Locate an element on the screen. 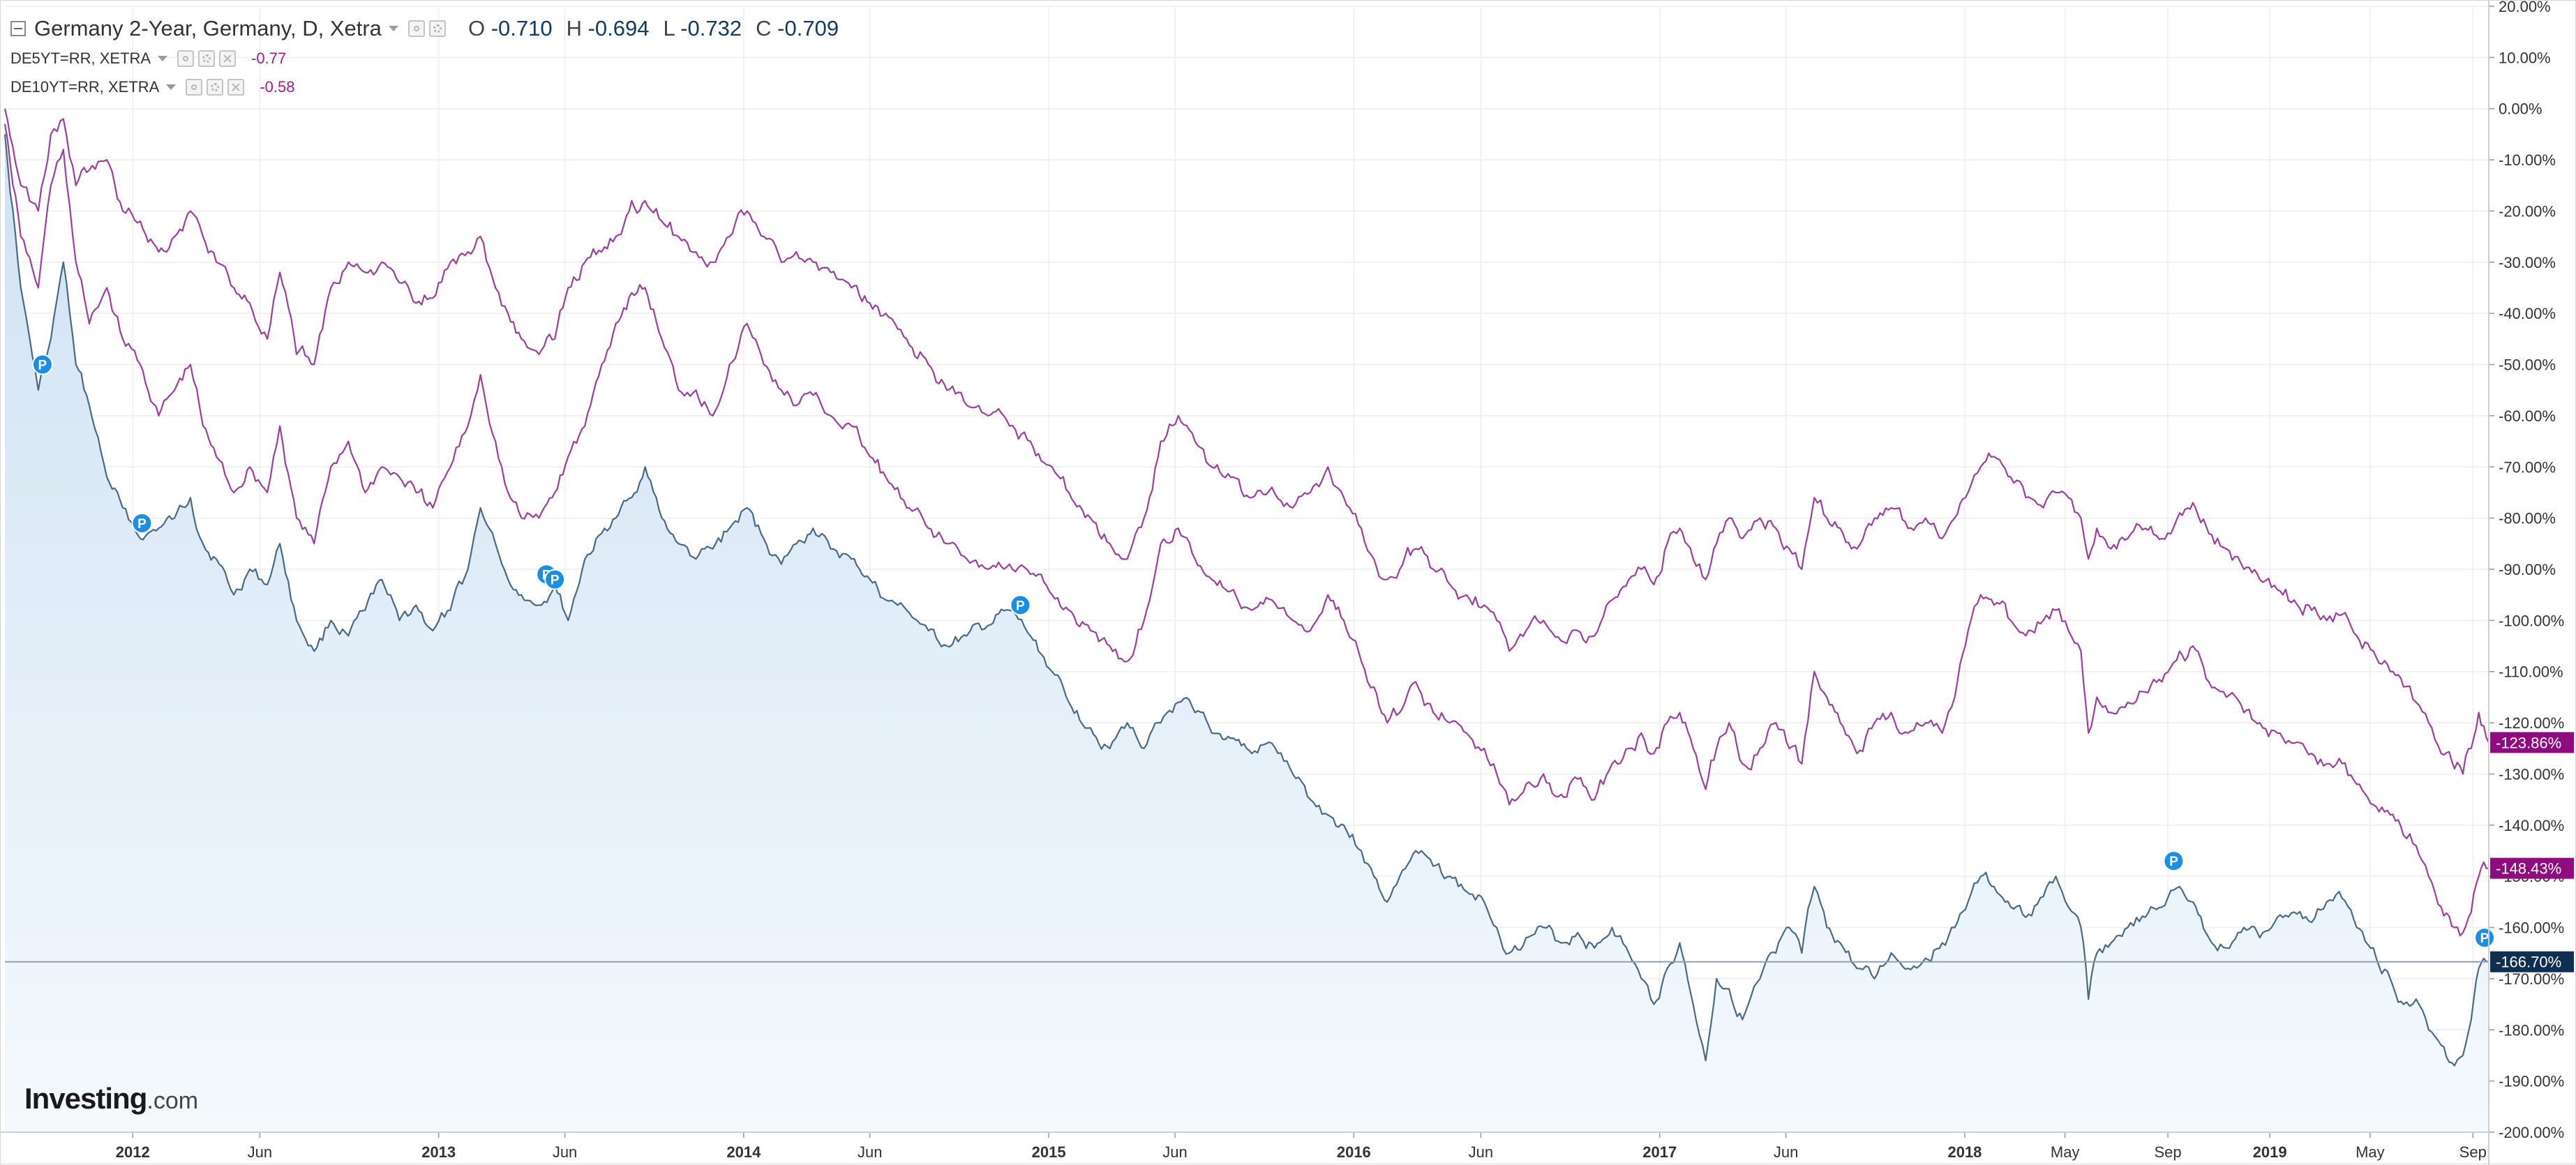  legend-series3-row: DE10YT=RR, XETRA -0.58 is located at coordinates (152, 87).